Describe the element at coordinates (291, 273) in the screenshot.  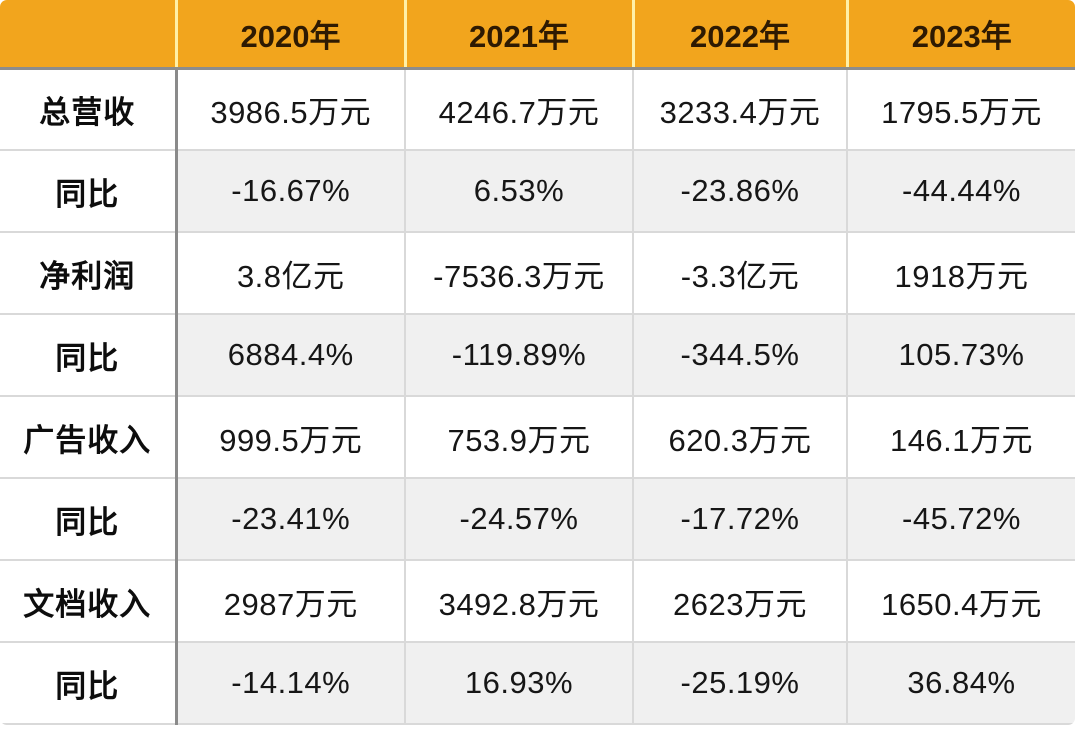
I see `data-cell: 3.8亿元` at that location.